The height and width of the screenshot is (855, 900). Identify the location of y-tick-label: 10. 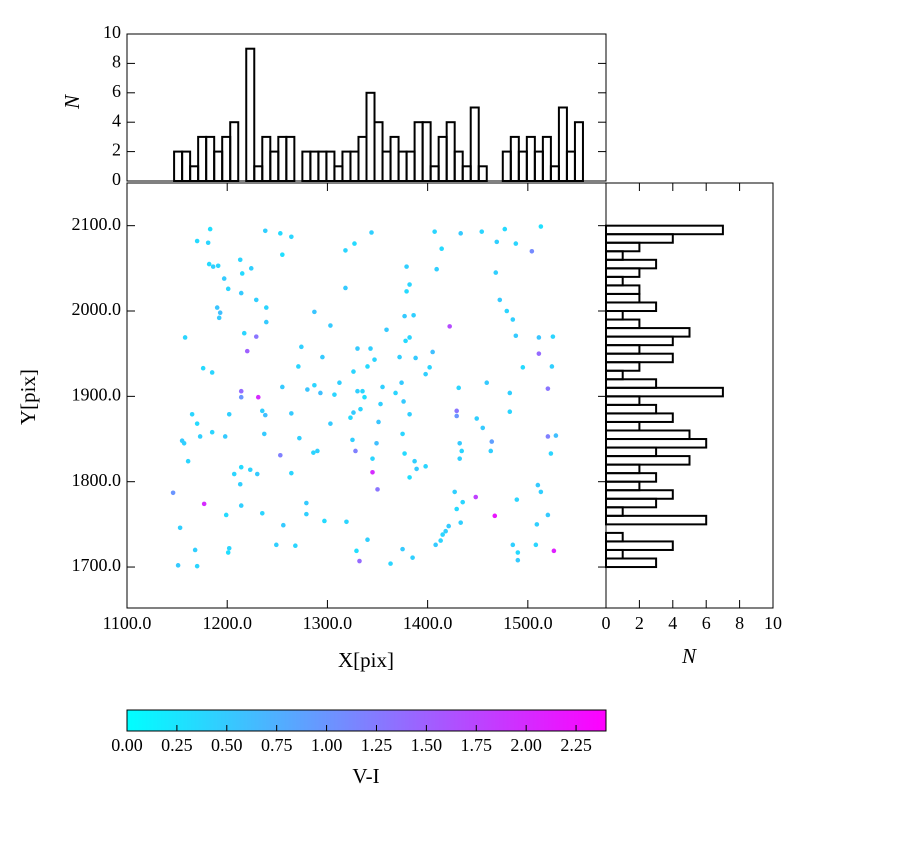
(112, 32).